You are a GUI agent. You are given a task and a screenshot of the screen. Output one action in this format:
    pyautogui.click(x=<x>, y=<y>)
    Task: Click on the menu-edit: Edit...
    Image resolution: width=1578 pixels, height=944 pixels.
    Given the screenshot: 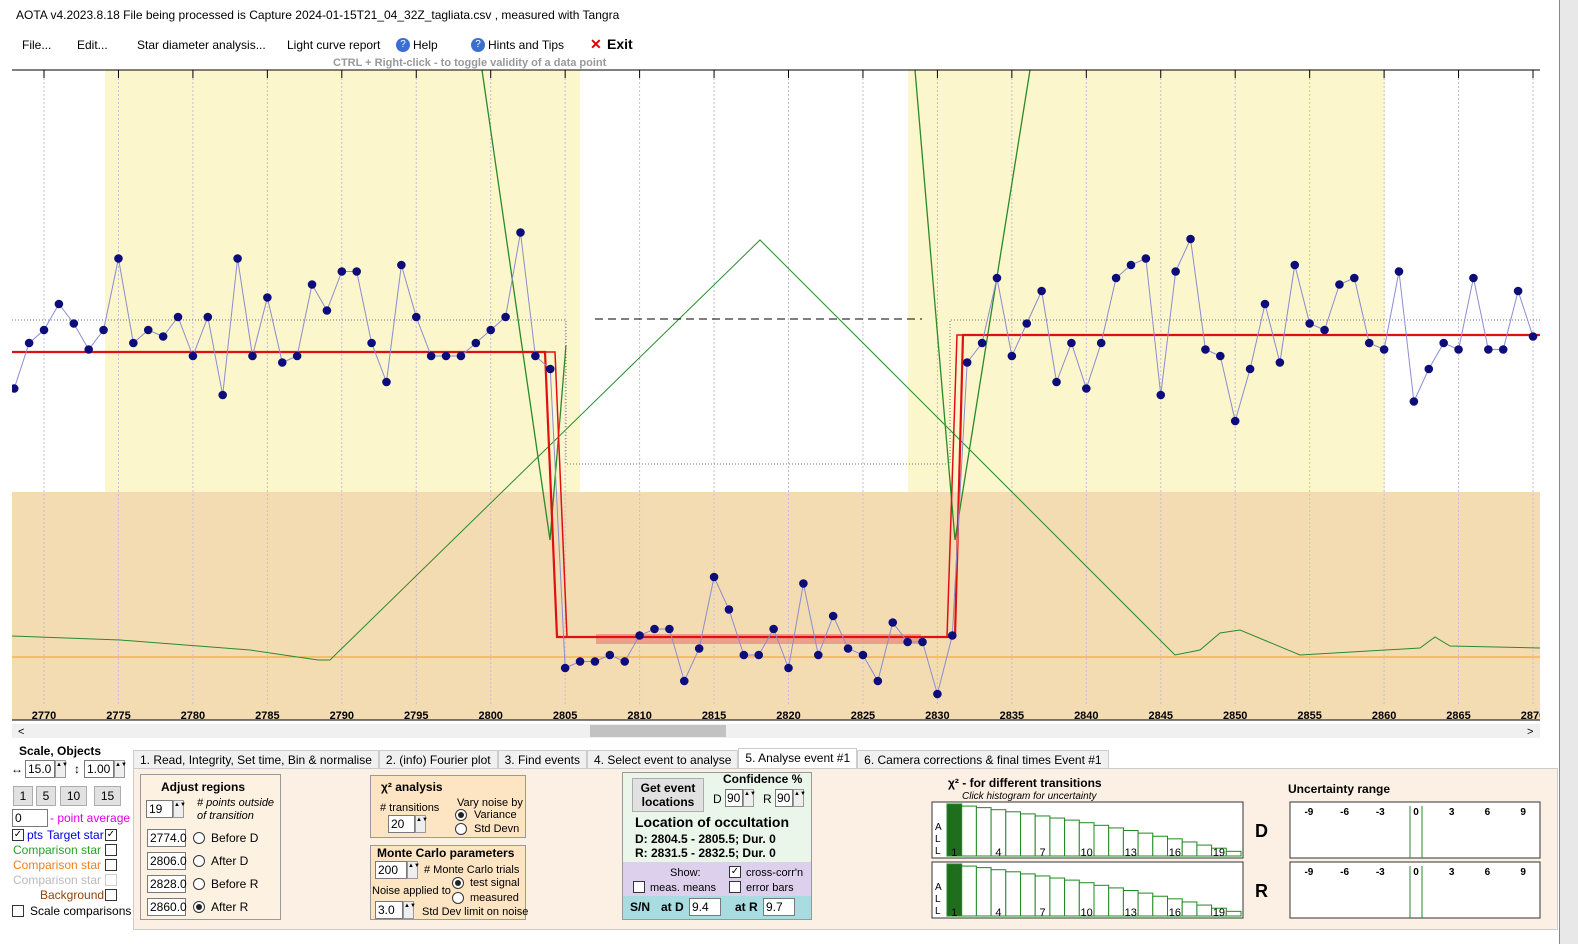 What is the action you would take?
    pyautogui.click(x=92, y=45)
    